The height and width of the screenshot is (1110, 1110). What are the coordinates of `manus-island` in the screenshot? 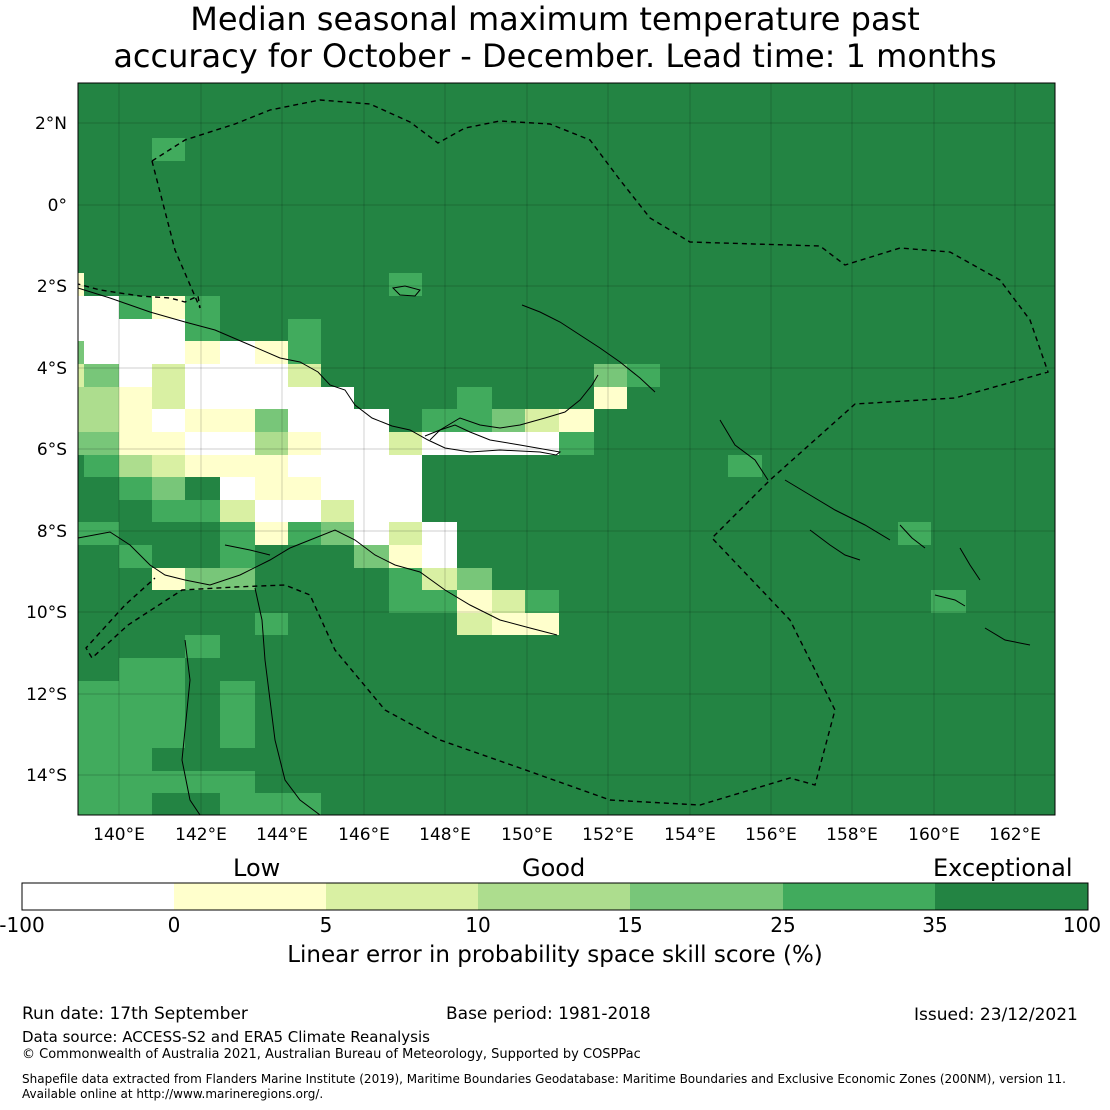 It's located at (406, 291).